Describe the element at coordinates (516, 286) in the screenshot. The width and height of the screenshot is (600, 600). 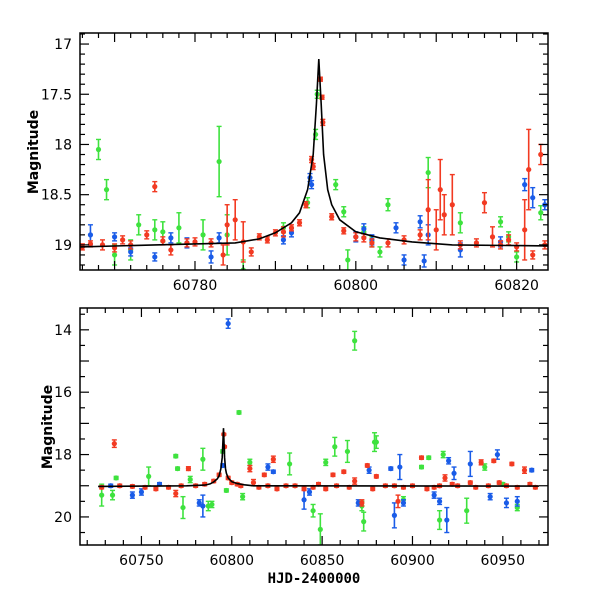
I see `x-tick-label: 60820` at that location.